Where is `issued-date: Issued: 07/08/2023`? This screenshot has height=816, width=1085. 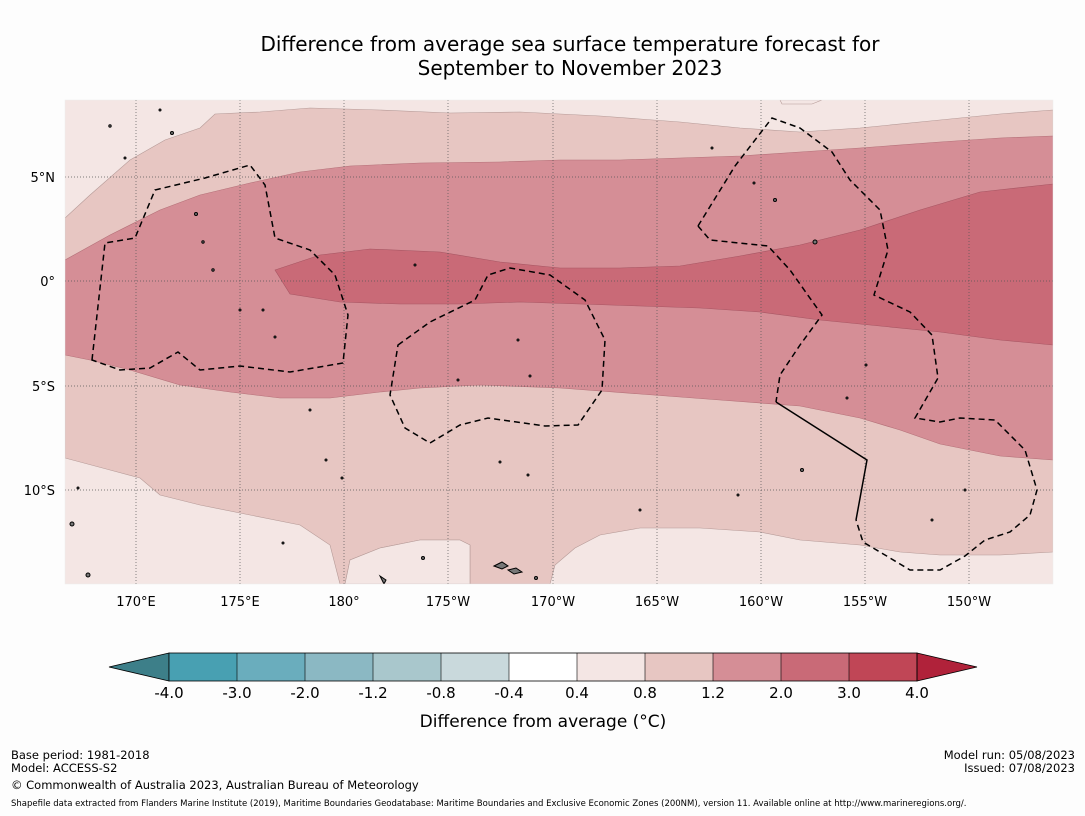
issued-date: Issued: 07/08/2023 is located at coordinates (1019, 768).